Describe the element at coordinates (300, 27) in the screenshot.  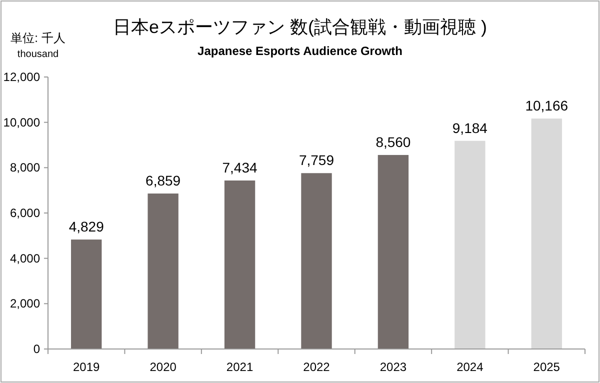
I see `chart-title: 日本eスポーツファン 数(試合観戦・動画視聴 )` at that location.